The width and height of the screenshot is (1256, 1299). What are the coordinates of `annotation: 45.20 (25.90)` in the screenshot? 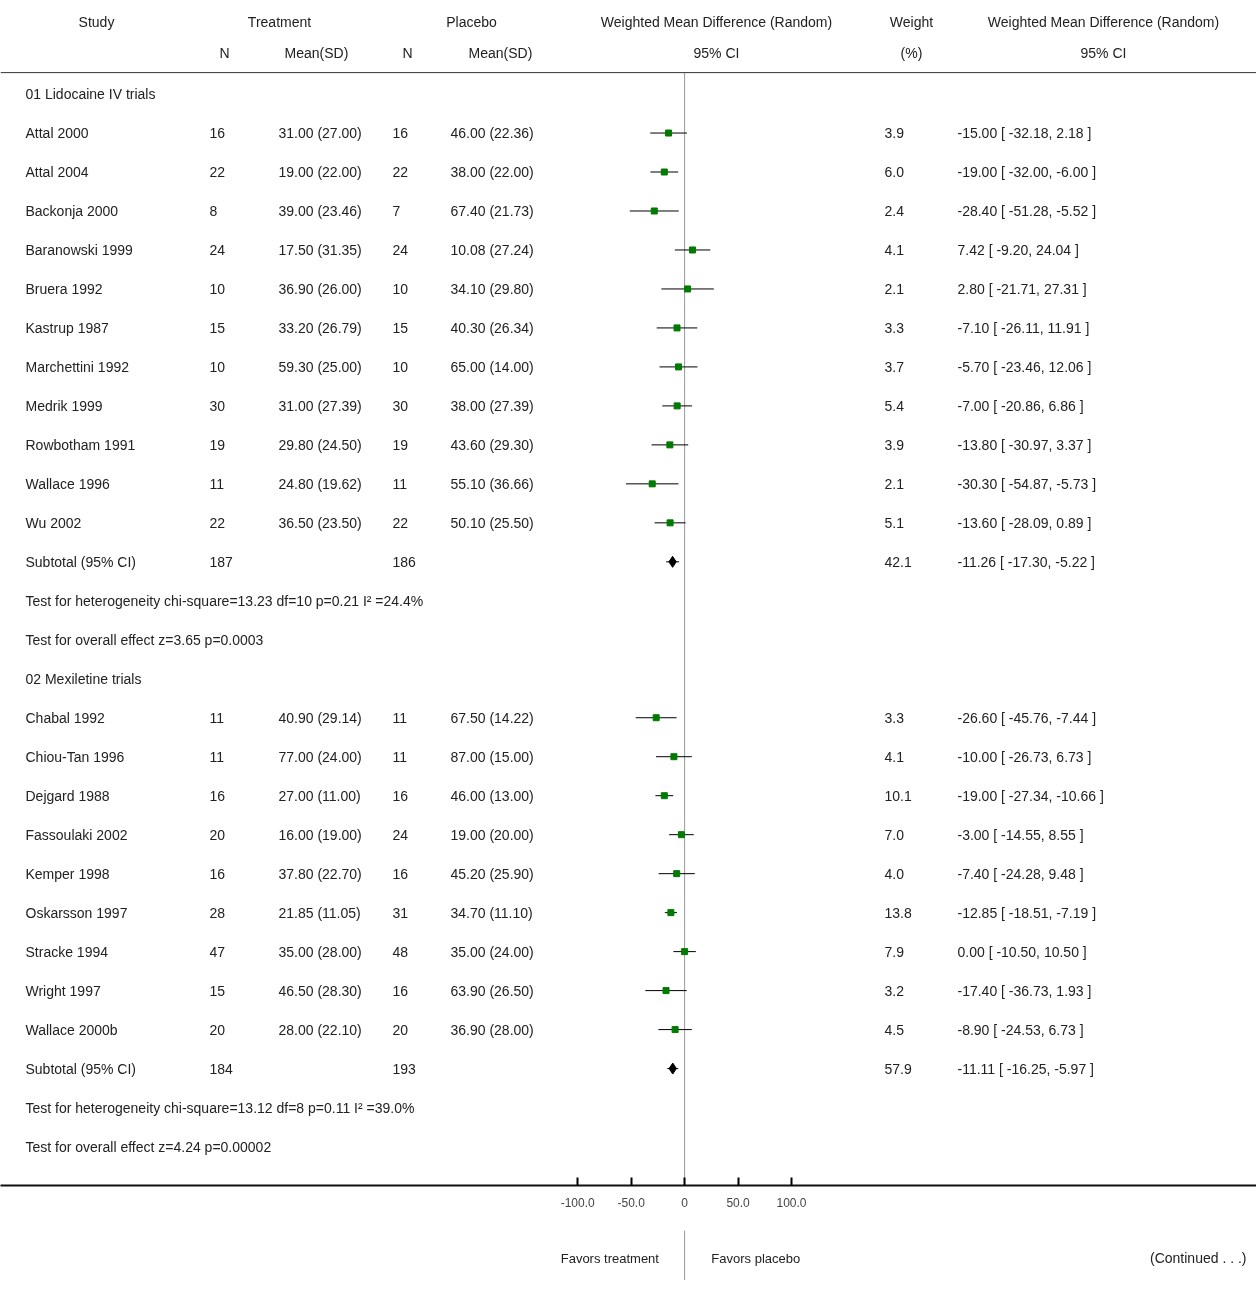 It's located at (492, 873).